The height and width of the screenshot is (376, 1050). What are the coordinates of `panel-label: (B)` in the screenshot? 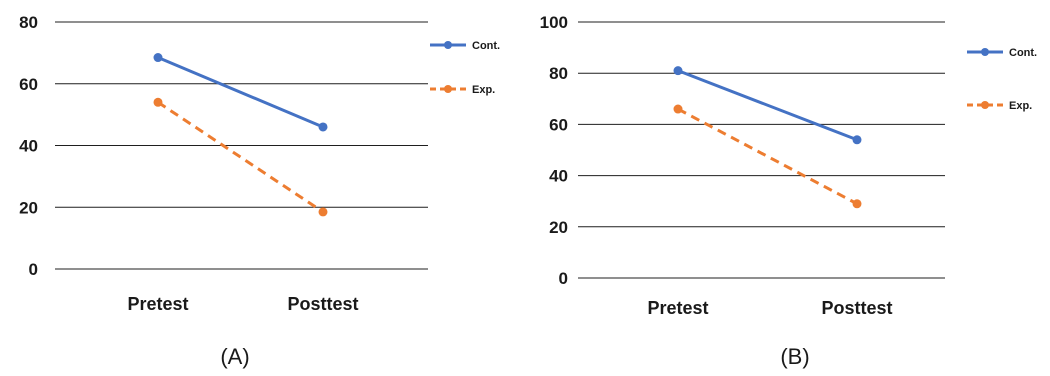 It's located at (794, 356).